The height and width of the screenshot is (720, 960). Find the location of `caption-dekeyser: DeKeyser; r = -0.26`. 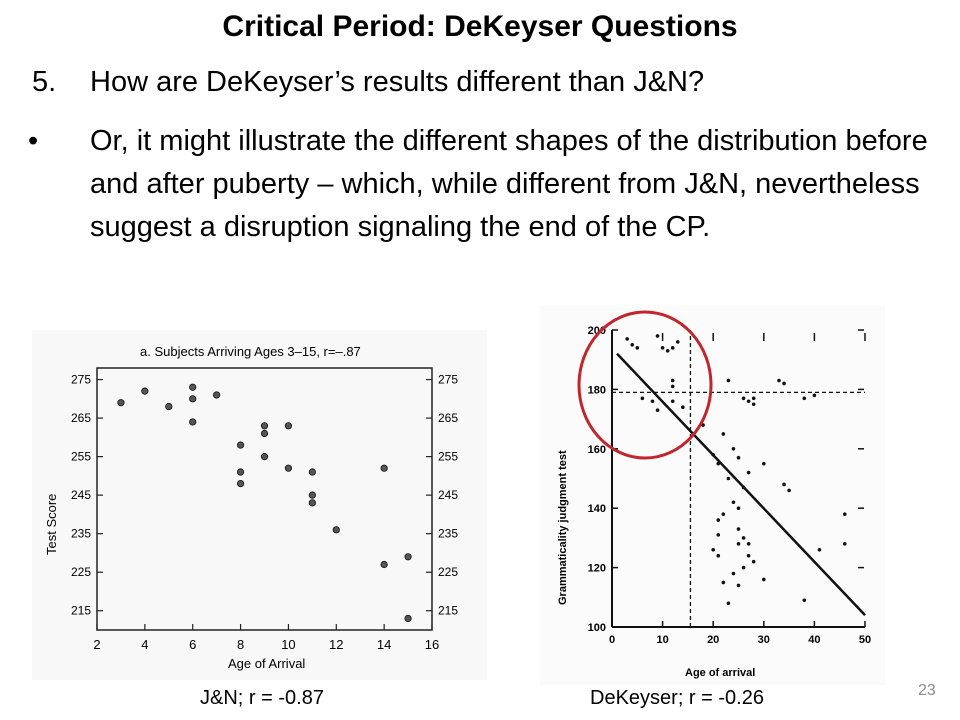

caption-dekeyser: DeKeyser; r = -0.26 is located at coordinates (677, 698).